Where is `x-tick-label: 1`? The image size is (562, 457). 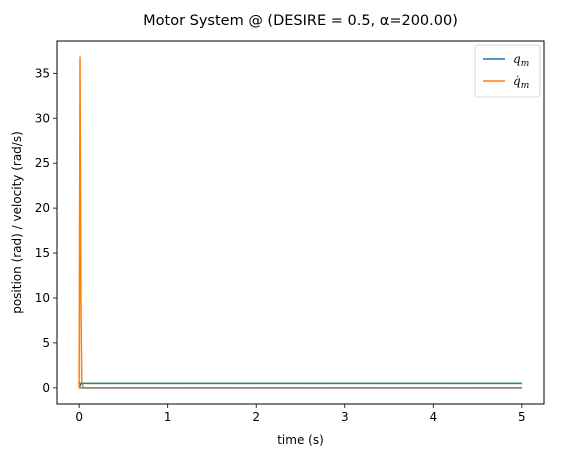 x-tick-label: 1 is located at coordinates (168, 417).